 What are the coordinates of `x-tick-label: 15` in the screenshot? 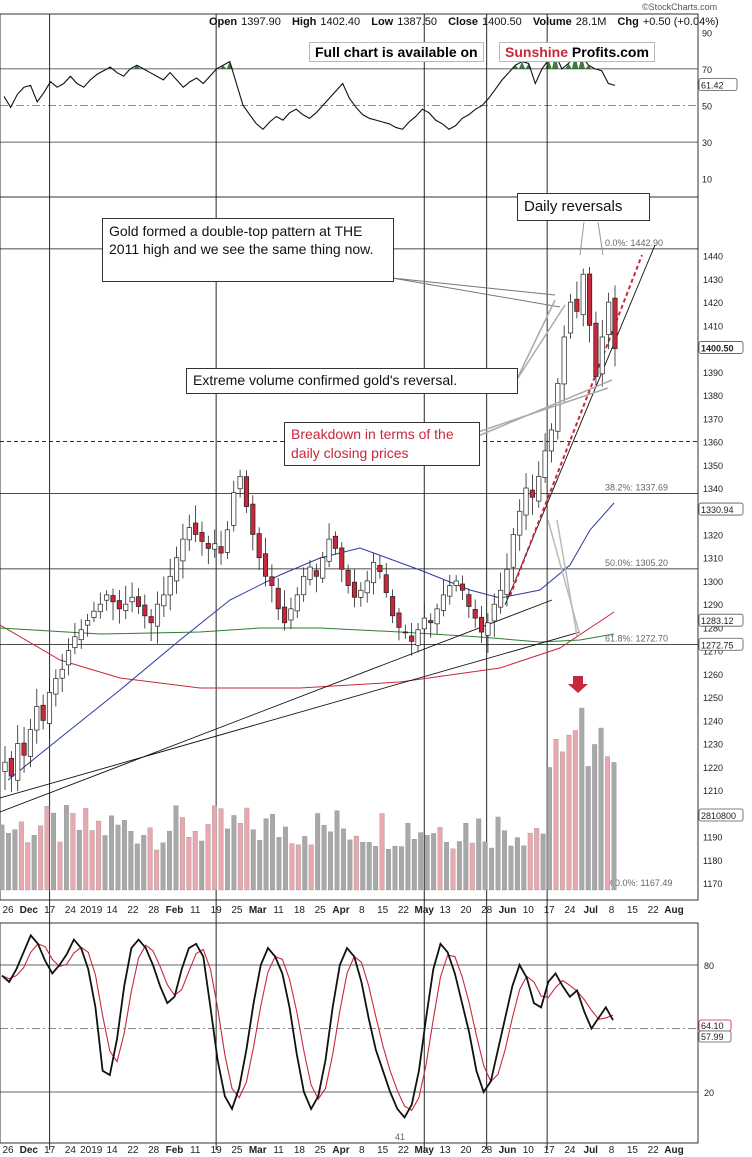 It's located at (633, 910).